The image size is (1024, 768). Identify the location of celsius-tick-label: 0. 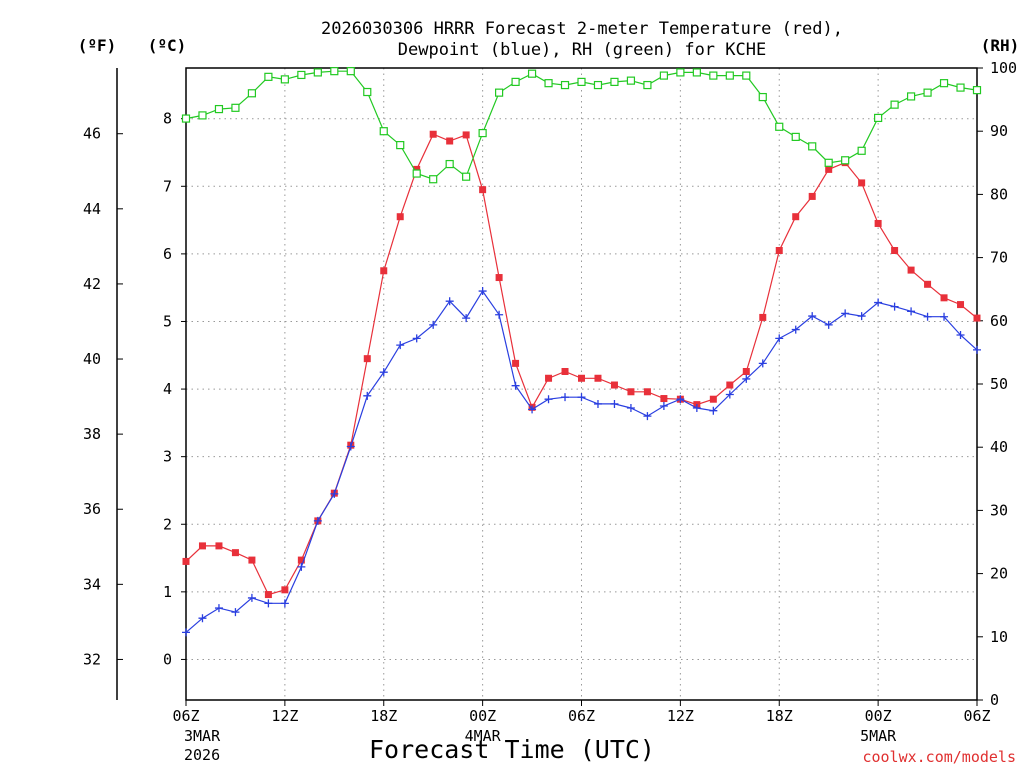
(167, 659).